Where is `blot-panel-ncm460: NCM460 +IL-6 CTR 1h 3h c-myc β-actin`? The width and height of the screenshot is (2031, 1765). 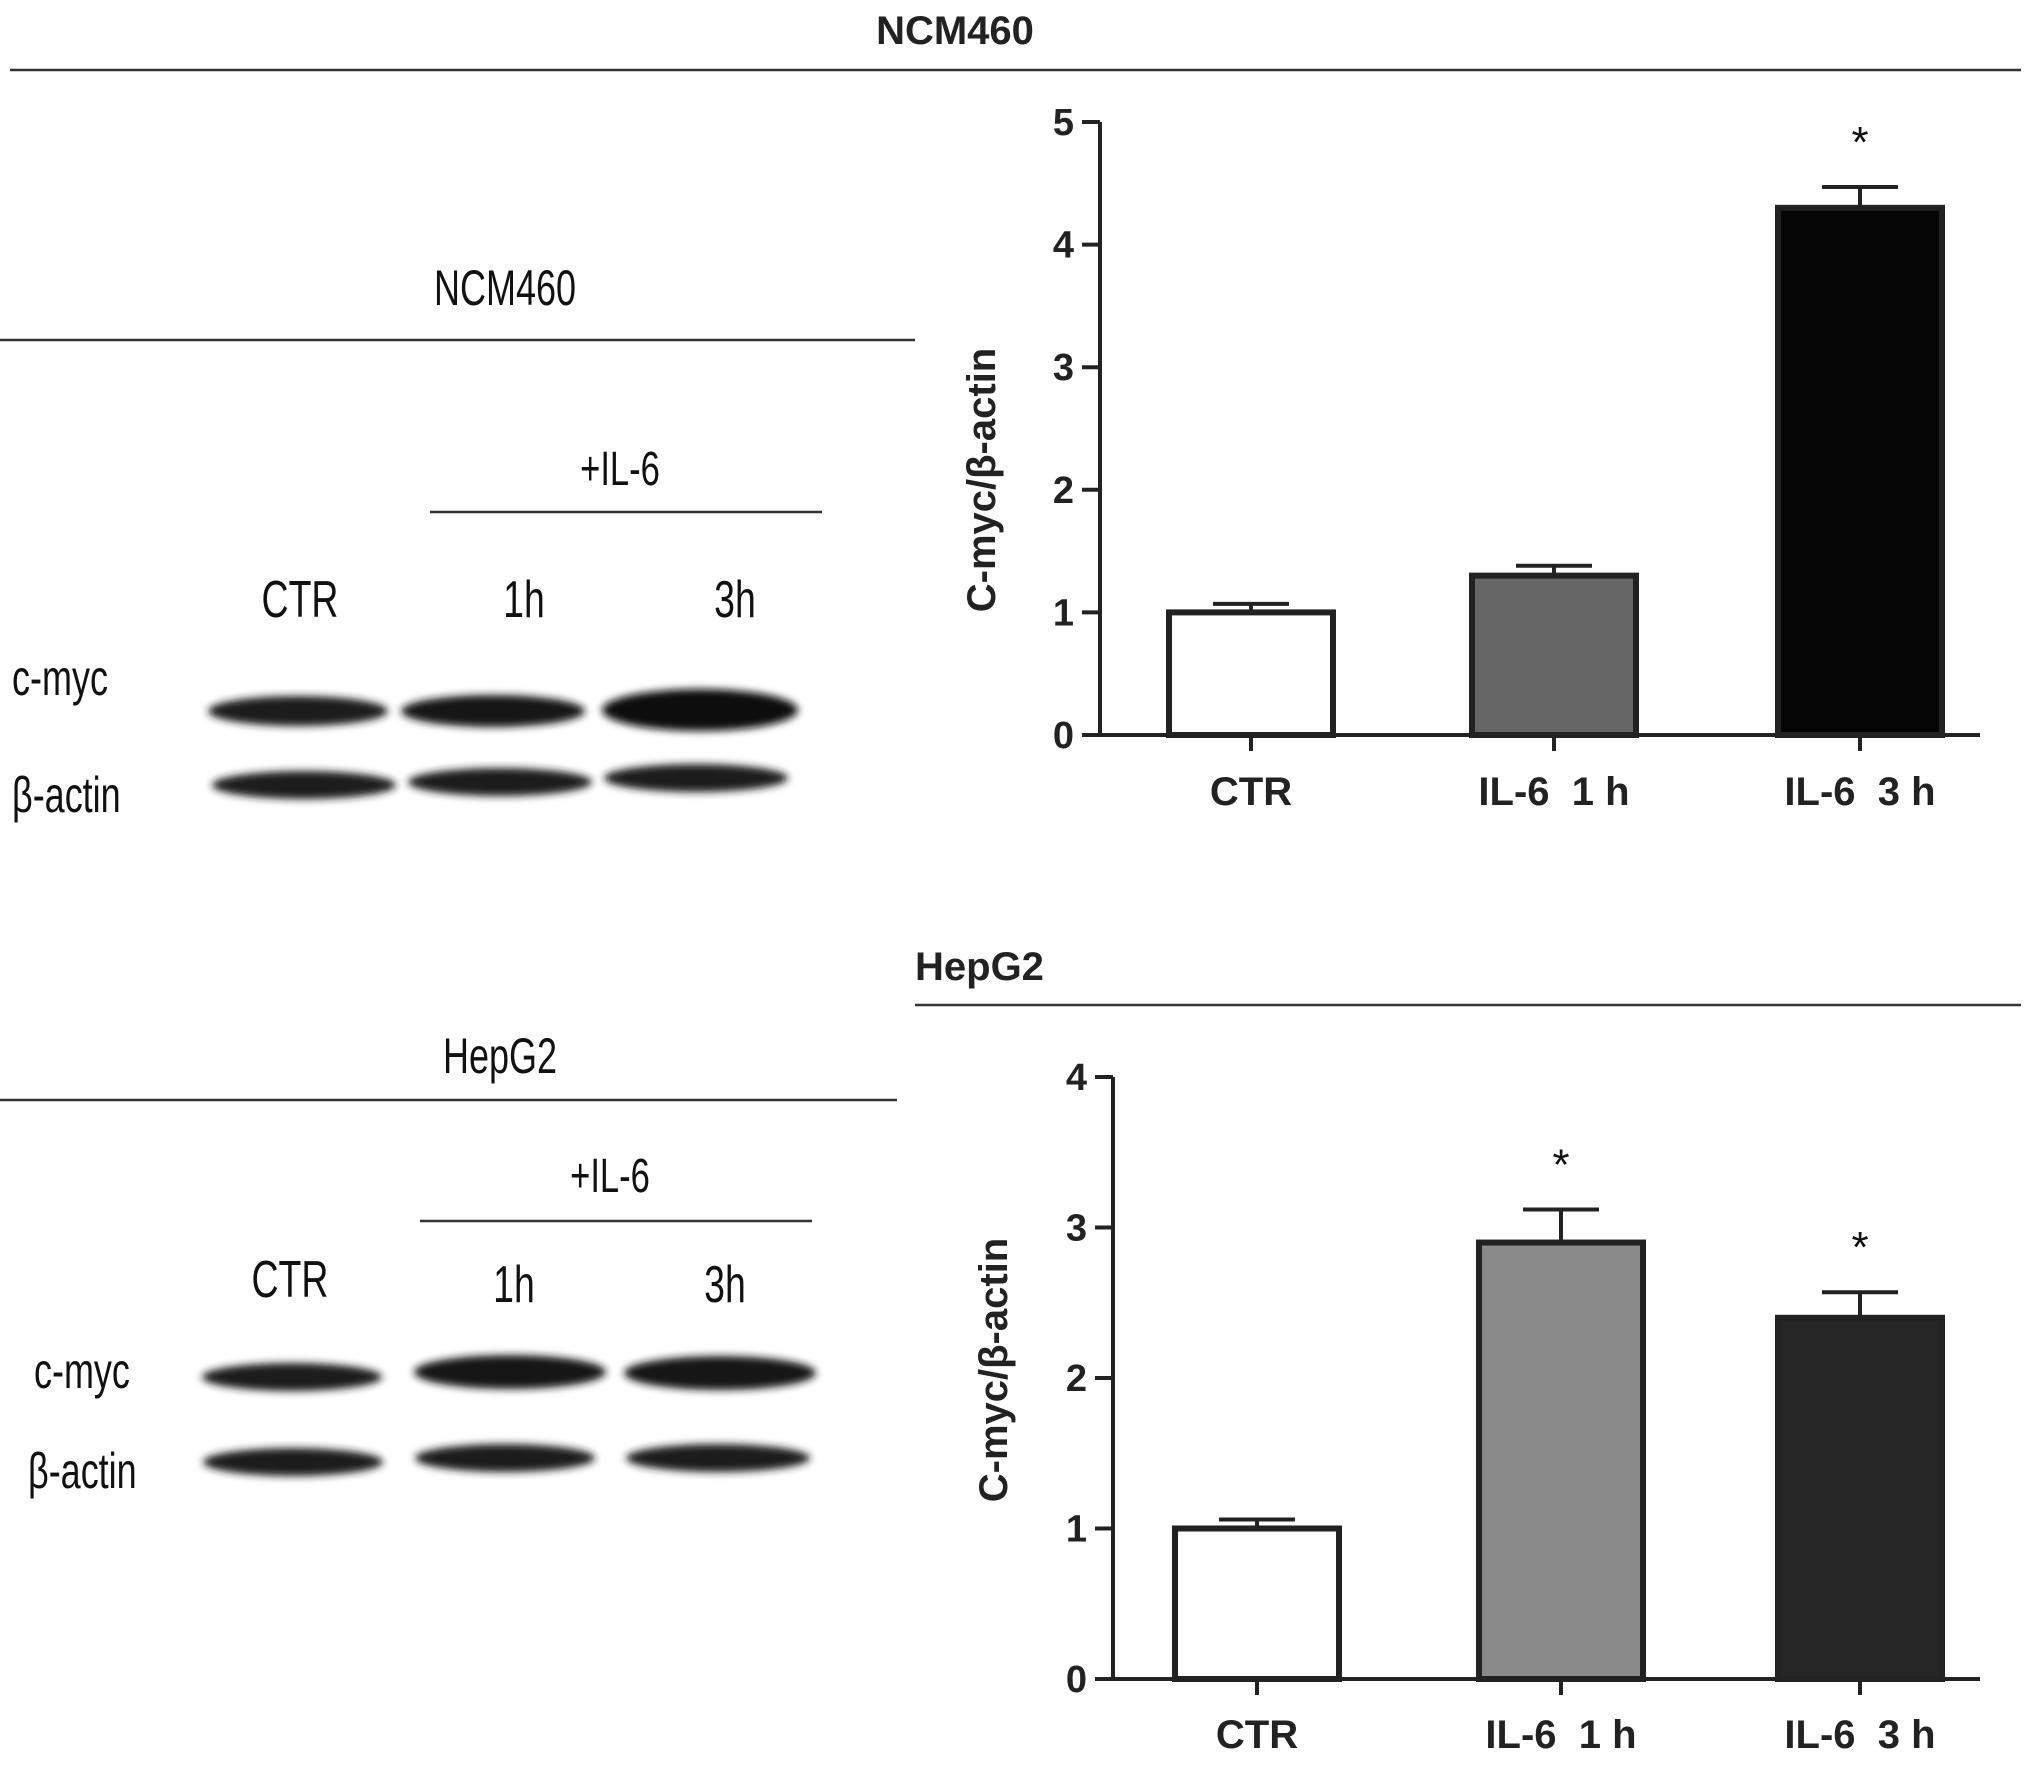
blot-panel-ncm460: NCM460 +IL-6 CTR 1h 3h c-myc β-actin is located at coordinates (457, 542).